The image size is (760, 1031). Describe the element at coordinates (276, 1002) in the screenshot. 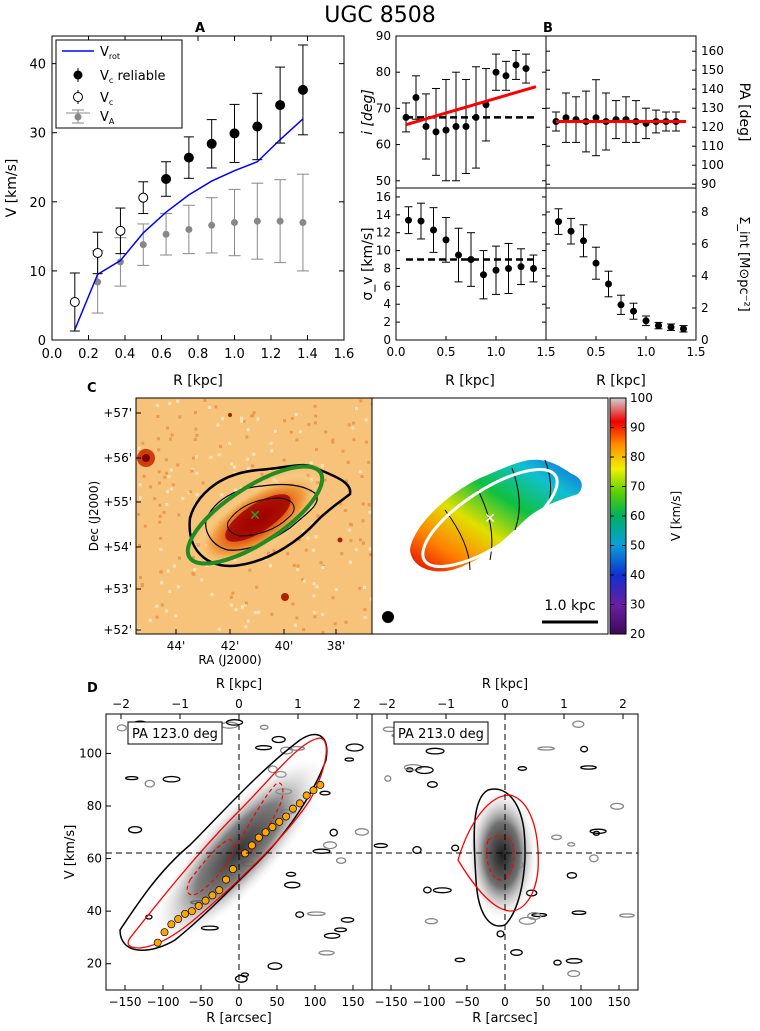

I see `d-xtick-label: 50` at that location.